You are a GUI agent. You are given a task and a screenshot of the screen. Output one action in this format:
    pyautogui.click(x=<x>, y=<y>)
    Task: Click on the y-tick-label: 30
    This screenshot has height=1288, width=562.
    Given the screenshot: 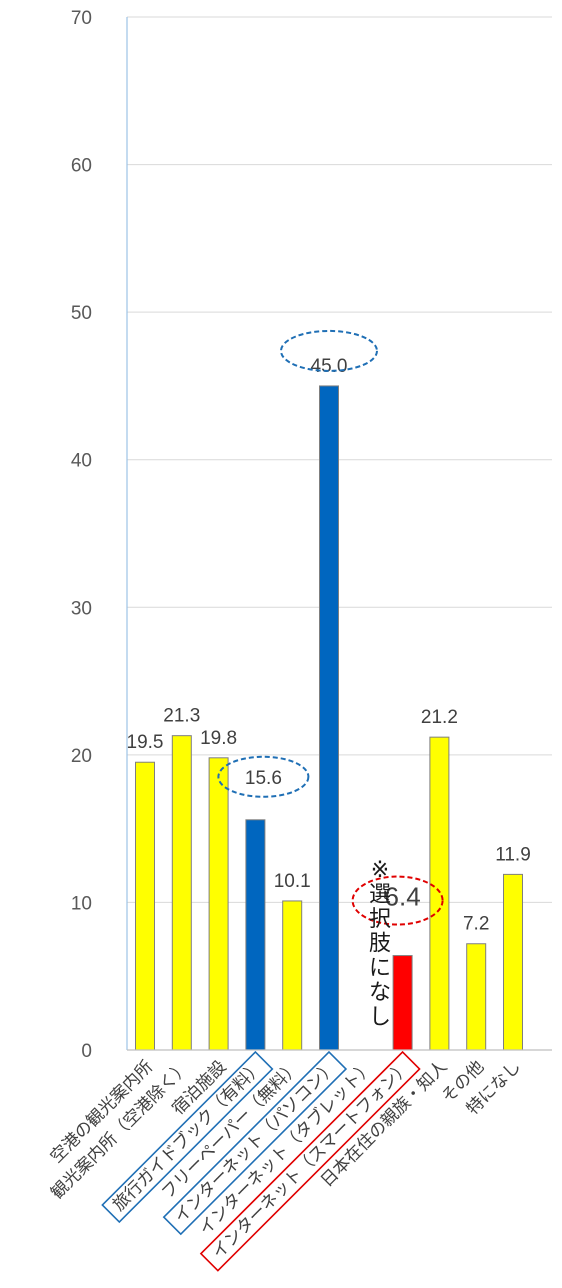 What is the action you would take?
    pyautogui.click(x=81, y=608)
    